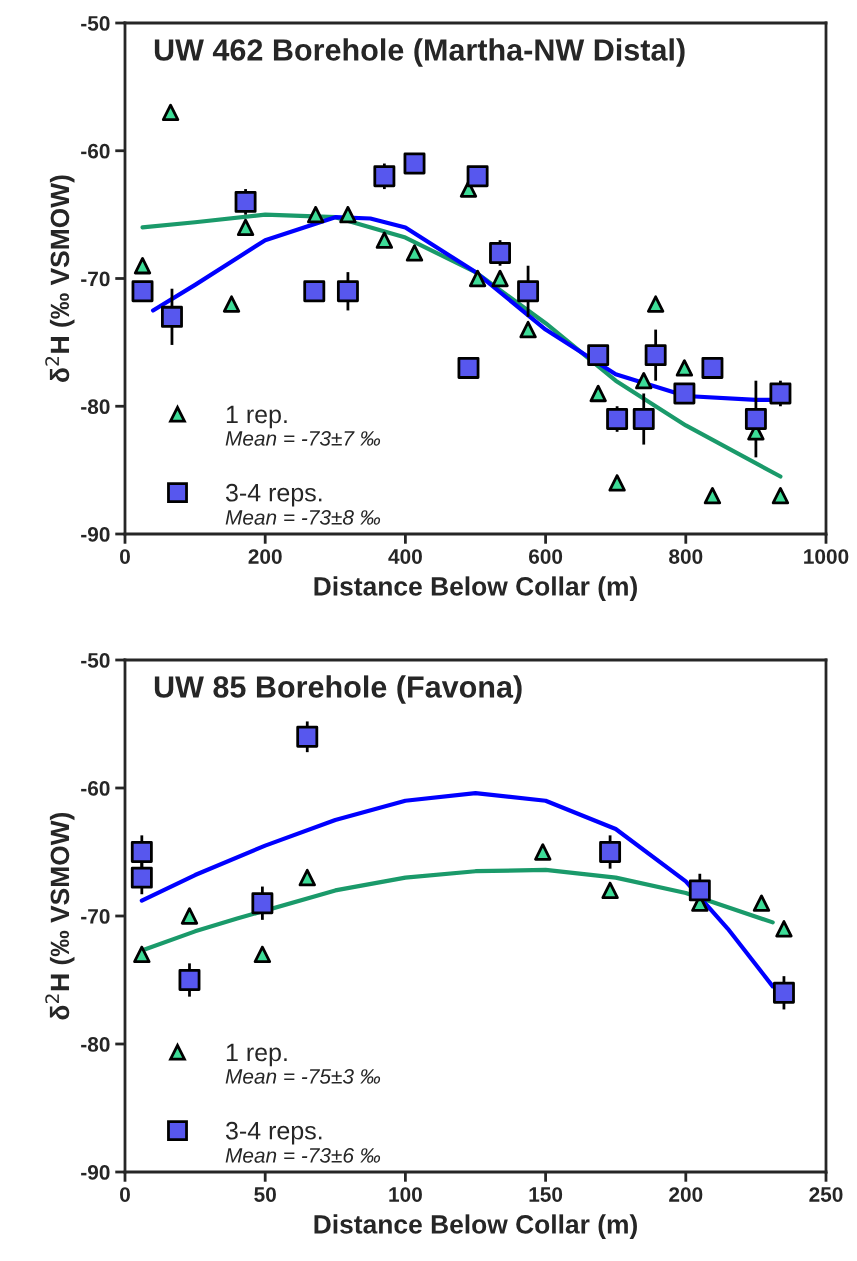 Image resolution: width=857 pixels, height=1261 pixels. Describe the element at coordinates (419, 52) in the screenshot. I see `chart-title: UW 462 Borehole (Martha-NW Distal)` at that location.